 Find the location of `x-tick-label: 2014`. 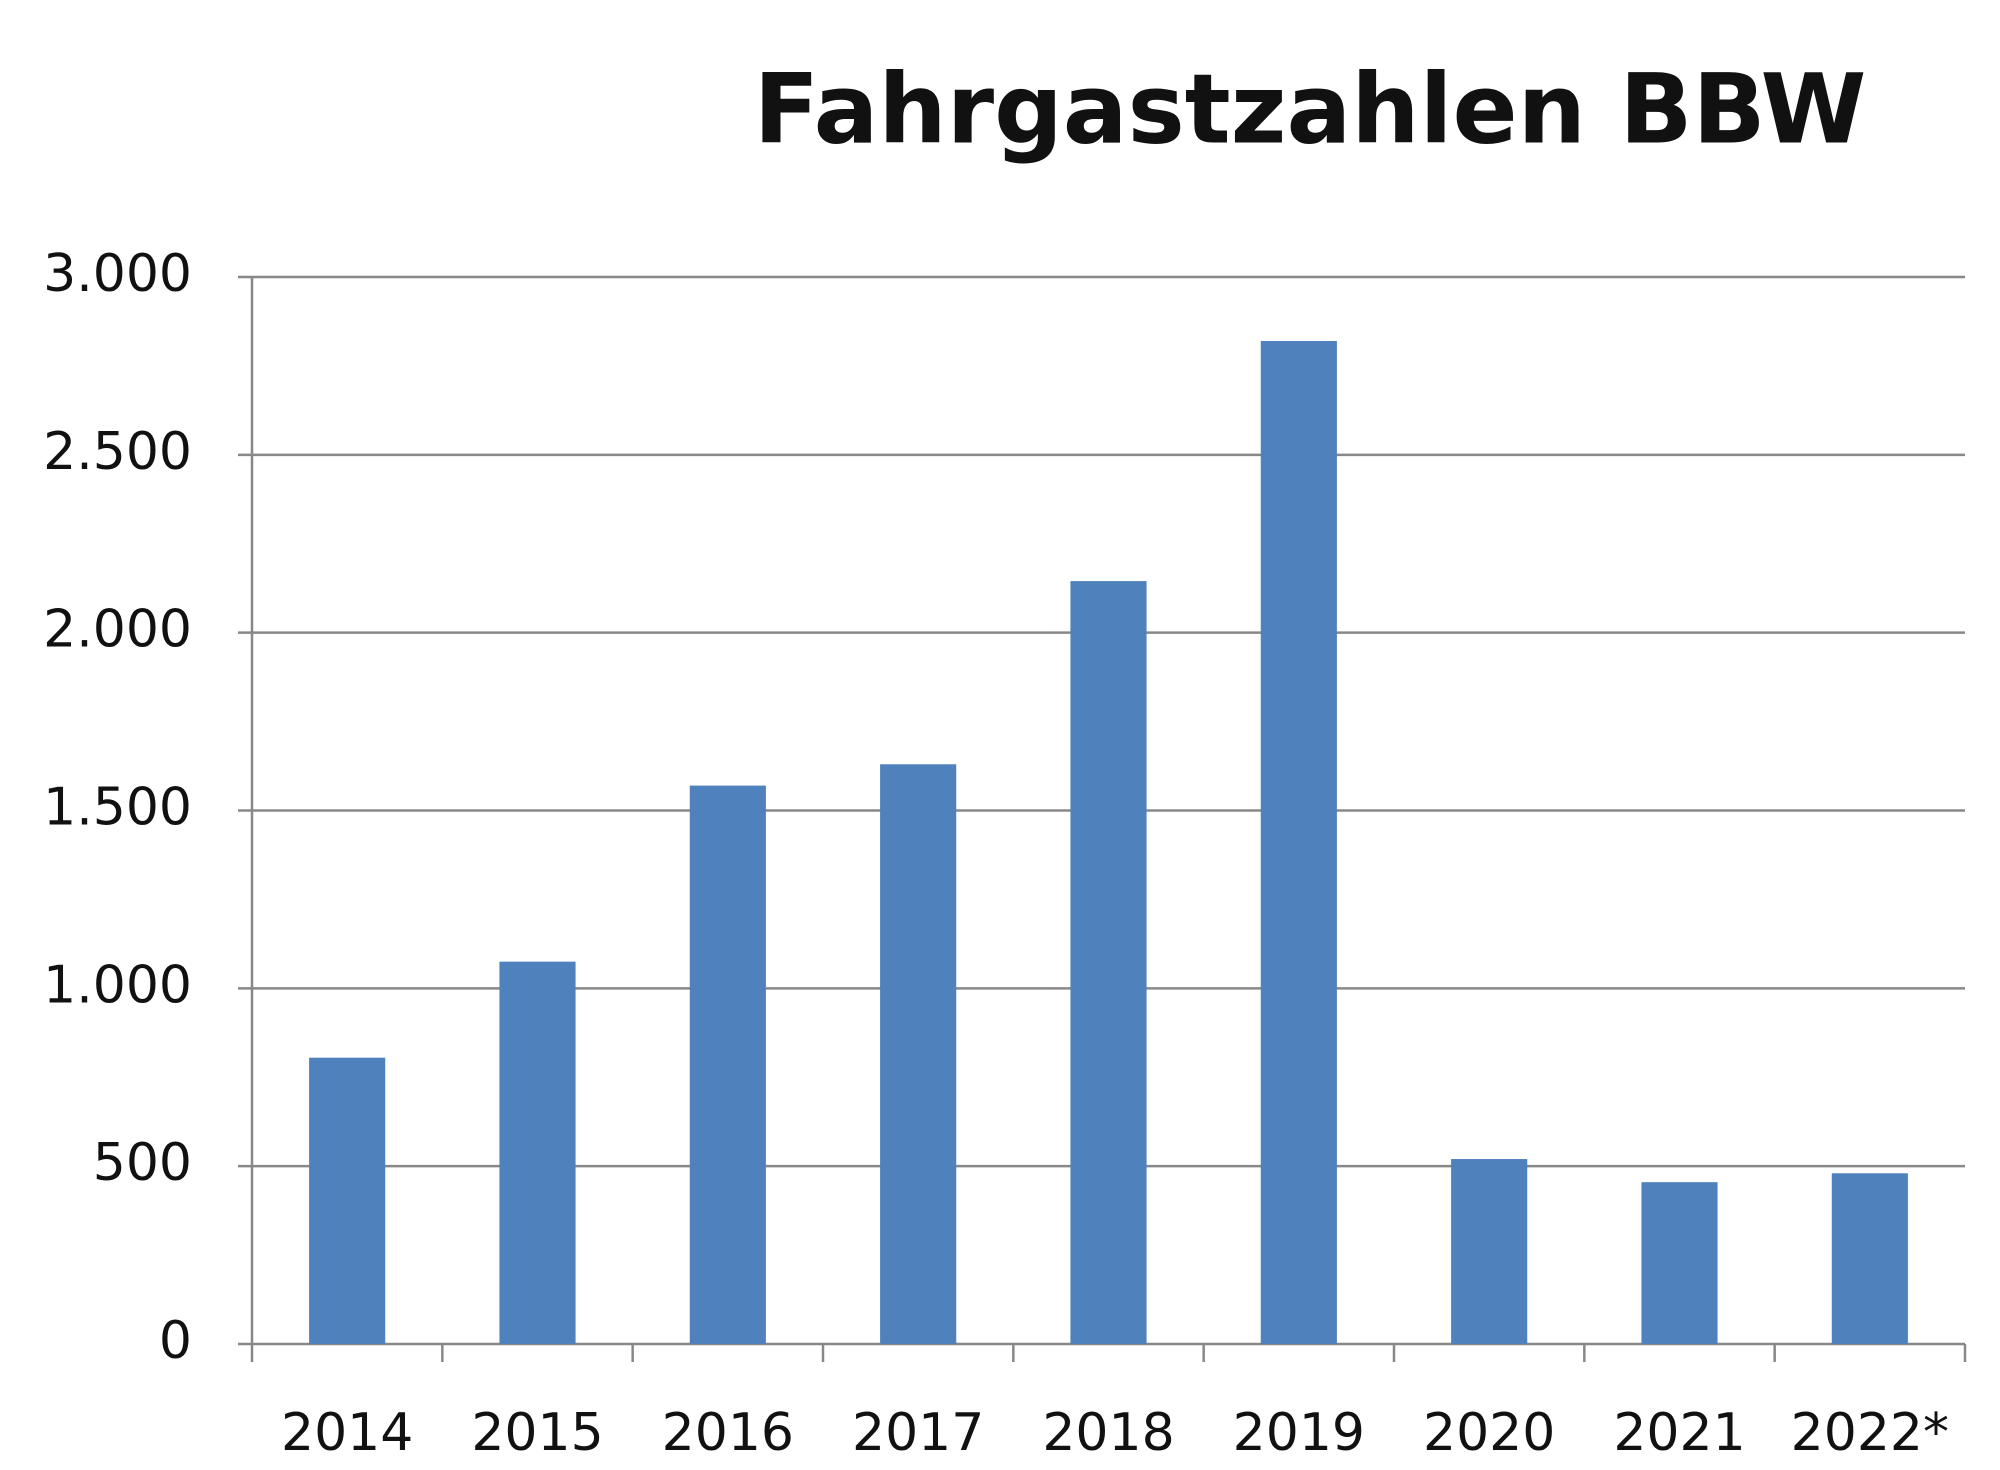

x-tick-label: 2014 is located at coordinates (347, 1433).